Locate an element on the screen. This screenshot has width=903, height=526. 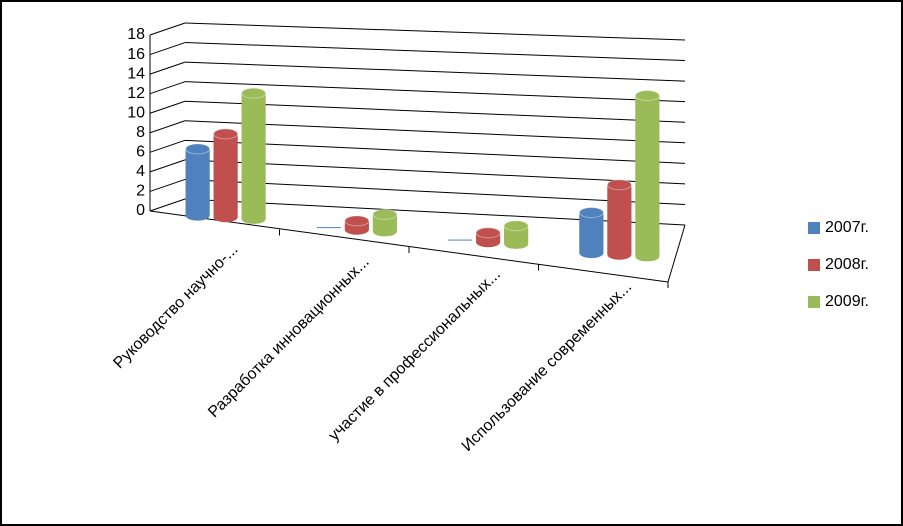
y-tick-label: 12 is located at coordinates (136, 93).